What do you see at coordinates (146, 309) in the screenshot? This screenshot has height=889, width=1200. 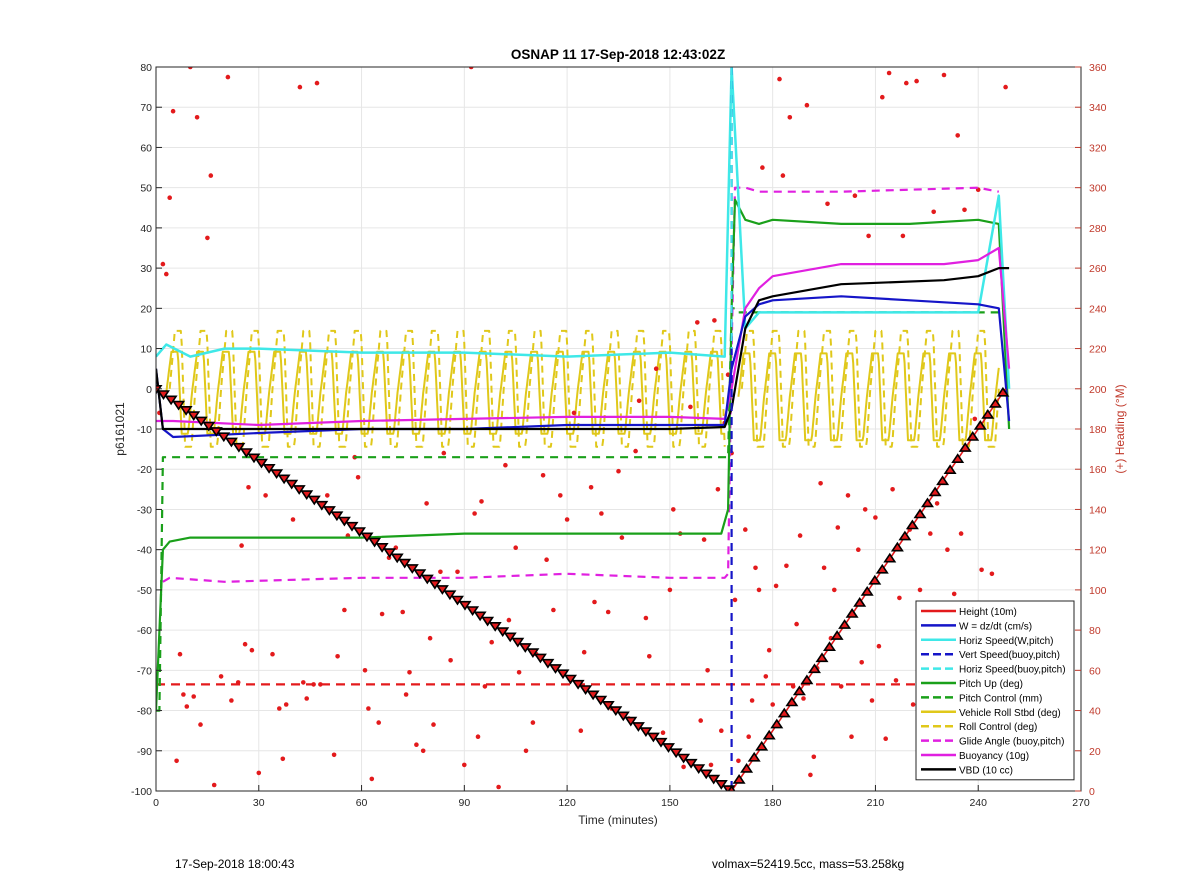 I see `y-tick-label-left: 20` at bounding box center [146, 309].